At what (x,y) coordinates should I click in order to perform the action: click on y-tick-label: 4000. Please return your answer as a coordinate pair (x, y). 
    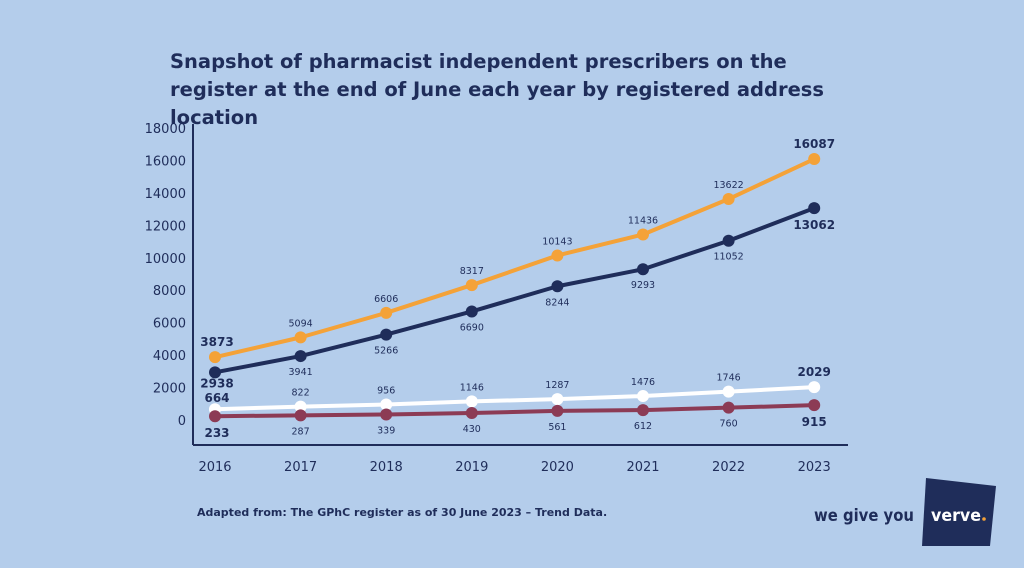
    Looking at the image, I should click on (169, 356).